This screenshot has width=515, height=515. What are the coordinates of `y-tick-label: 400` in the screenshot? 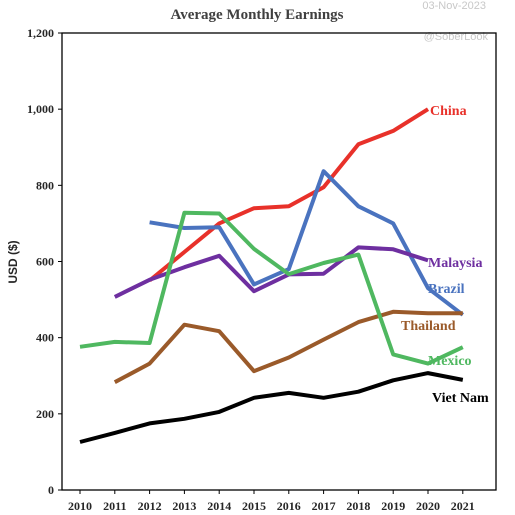 It's located at (45, 338).